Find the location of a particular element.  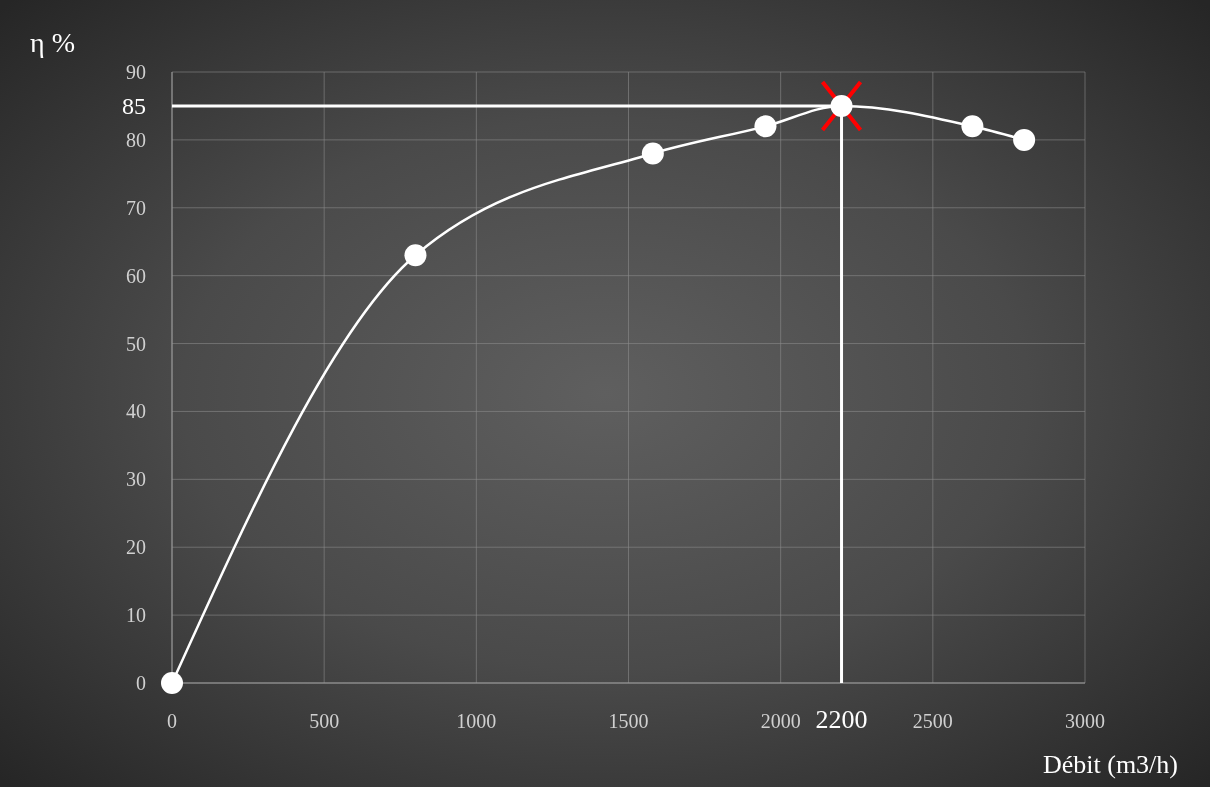

x-tick-label: 0 is located at coordinates (172, 721).